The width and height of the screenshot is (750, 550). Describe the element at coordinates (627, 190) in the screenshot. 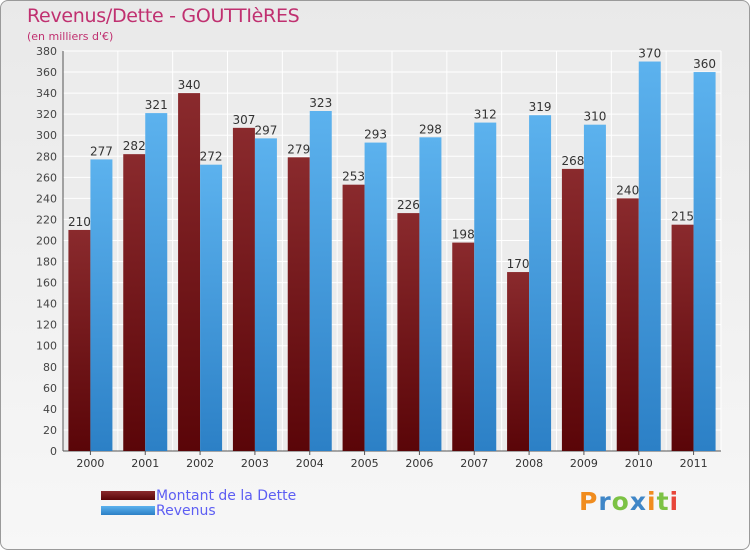

I see `data-label-debt: 240` at that location.